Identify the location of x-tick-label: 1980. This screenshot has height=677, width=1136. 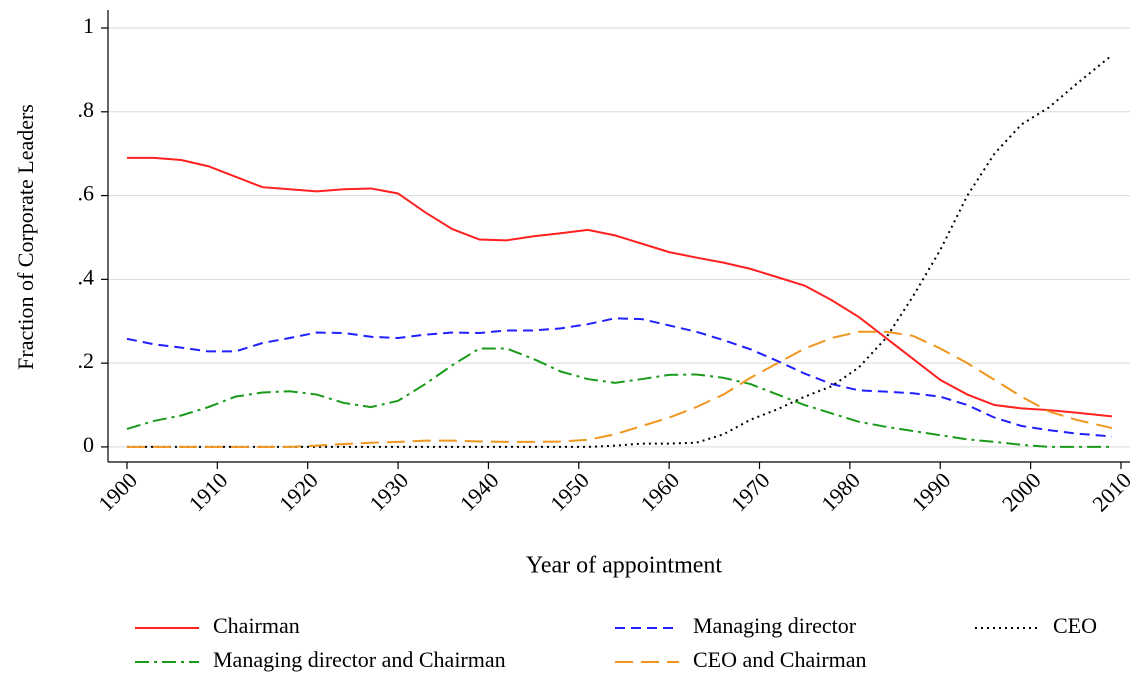
(840, 491).